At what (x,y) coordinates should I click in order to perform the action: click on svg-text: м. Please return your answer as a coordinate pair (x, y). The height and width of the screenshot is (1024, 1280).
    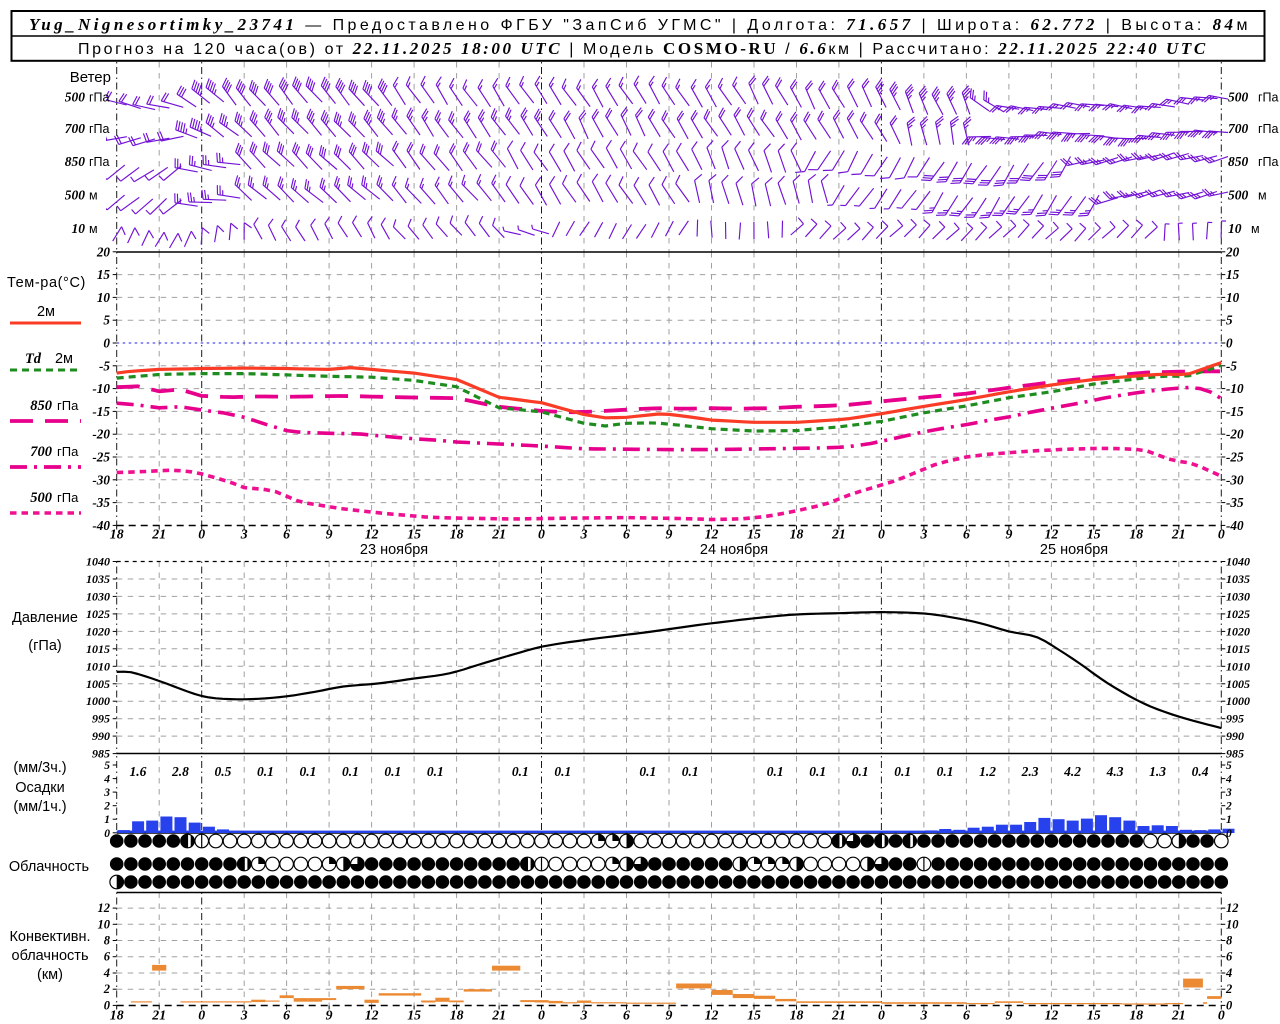
    Looking at the image, I should click on (1262, 196).